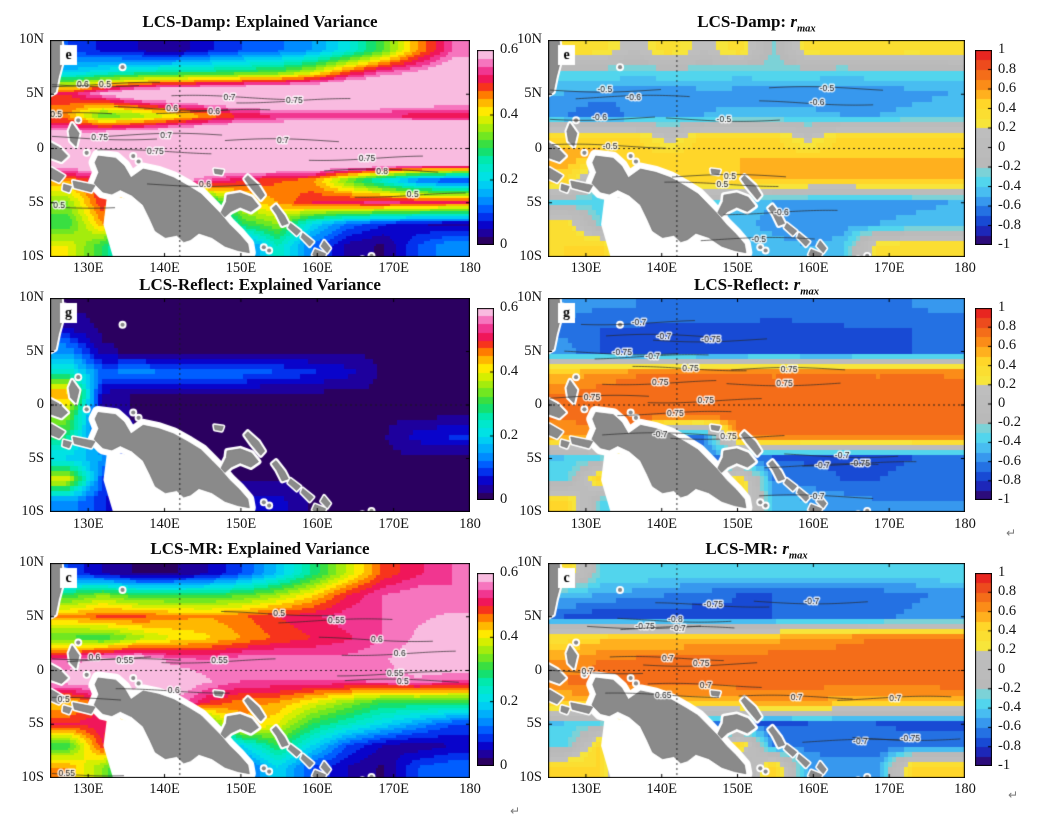  I want to click on panel-title: LCS-Reflect: rmax, so click(756, 286).